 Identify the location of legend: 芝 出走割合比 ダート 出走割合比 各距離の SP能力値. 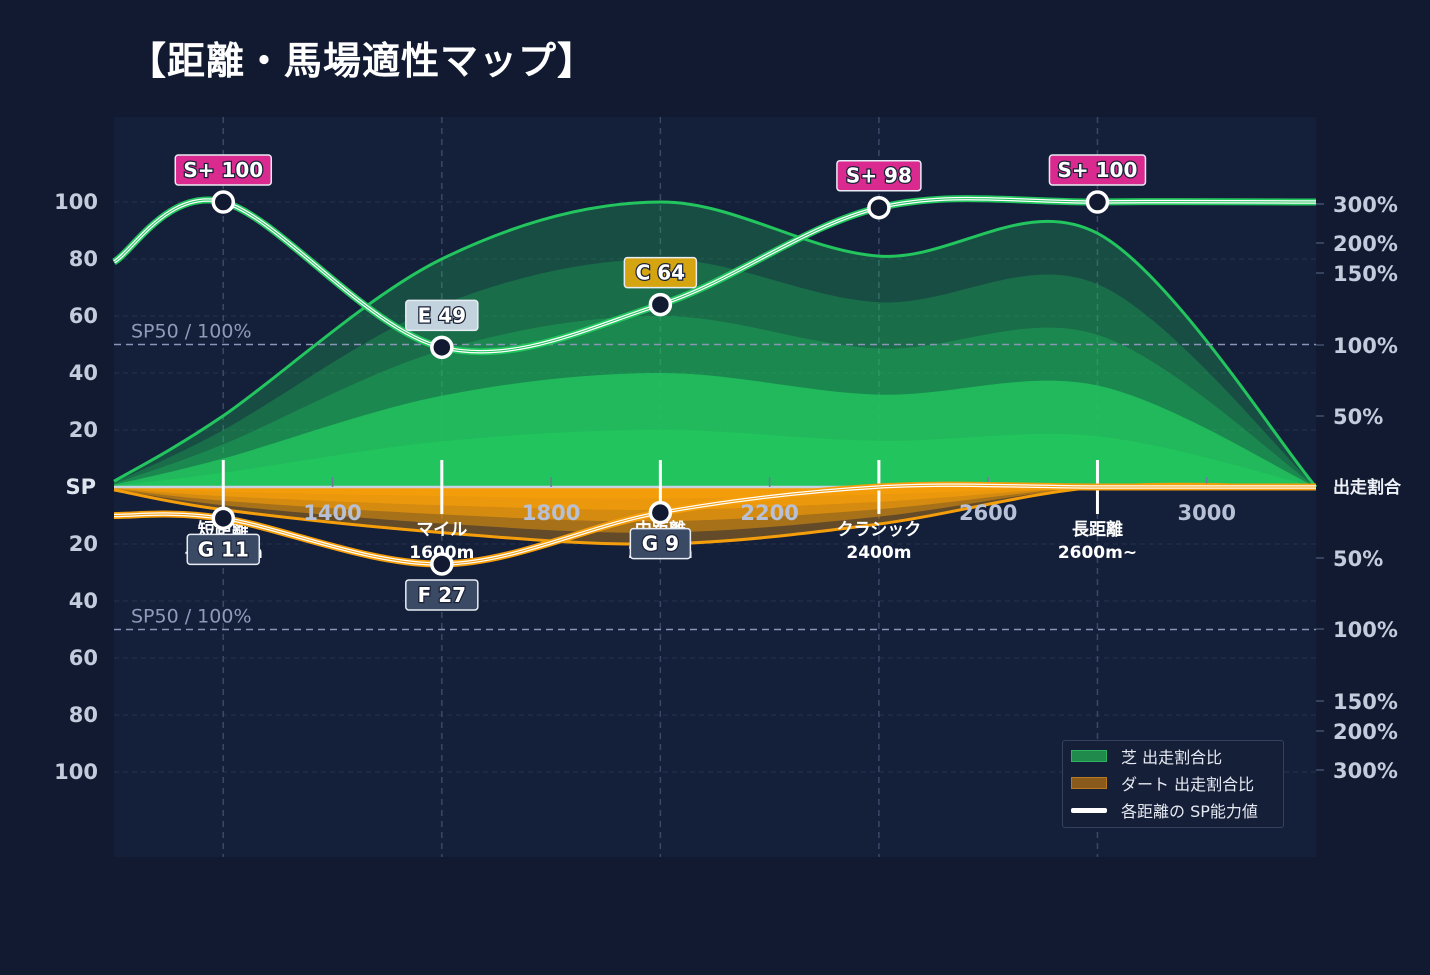
(1173, 784).